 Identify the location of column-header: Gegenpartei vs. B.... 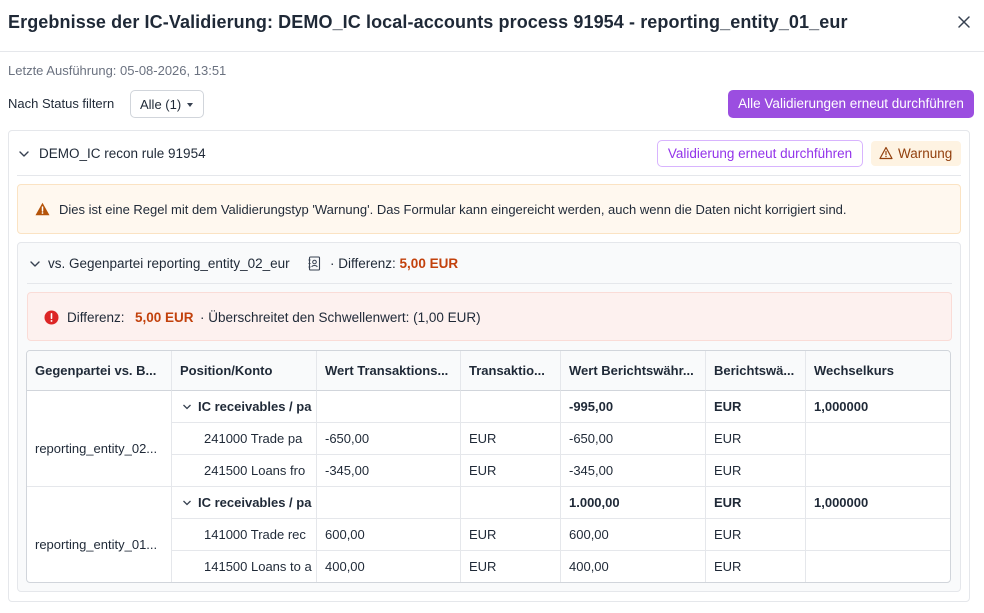
(99, 371).